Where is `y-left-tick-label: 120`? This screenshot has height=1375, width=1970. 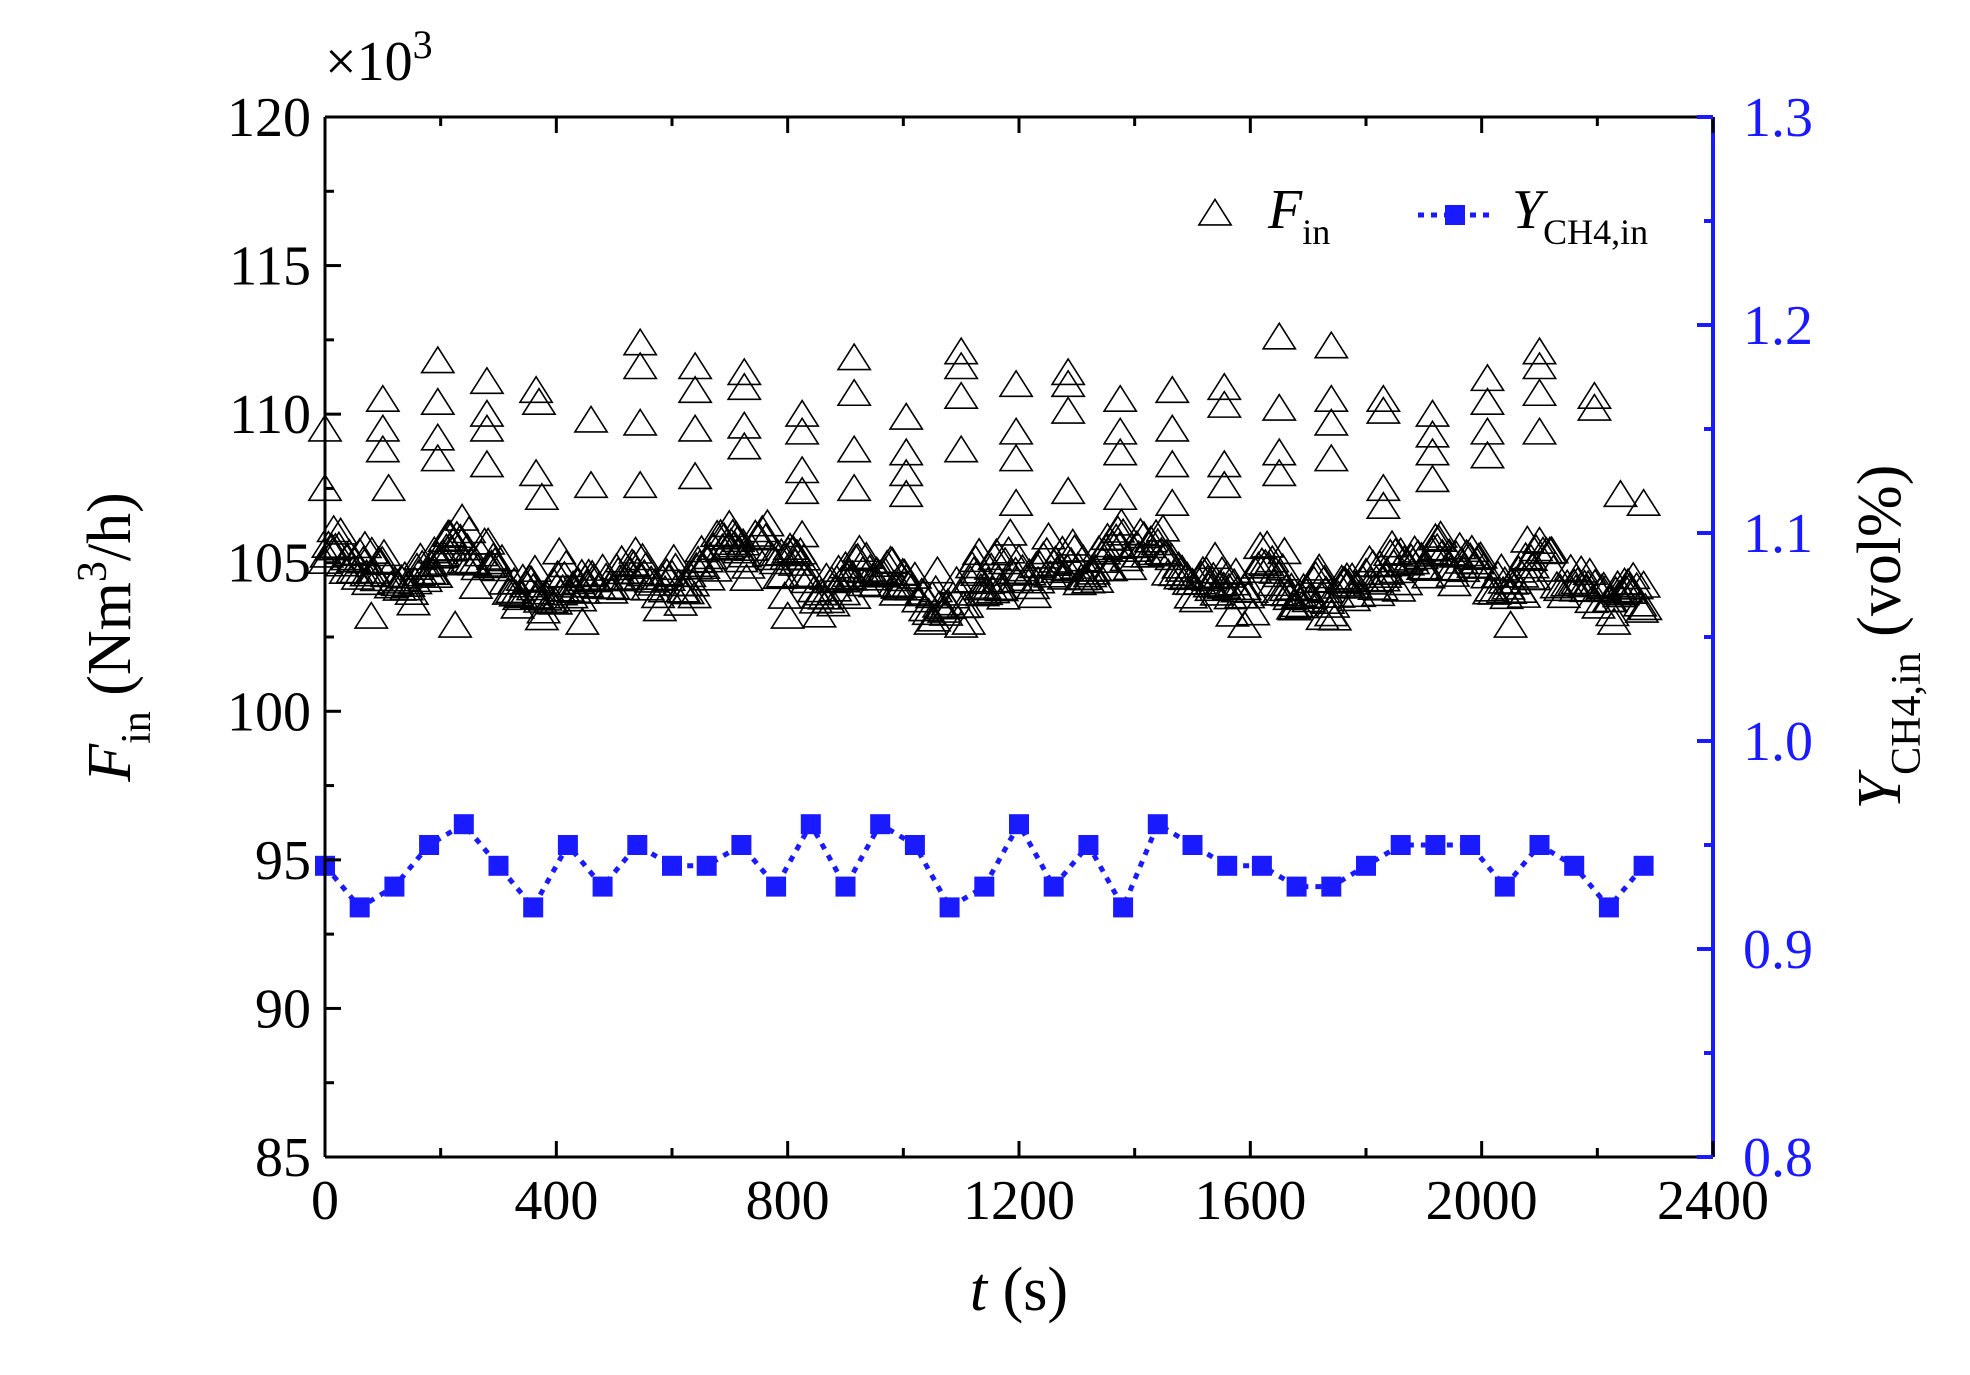 y-left-tick-label: 120 is located at coordinates (269, 118).